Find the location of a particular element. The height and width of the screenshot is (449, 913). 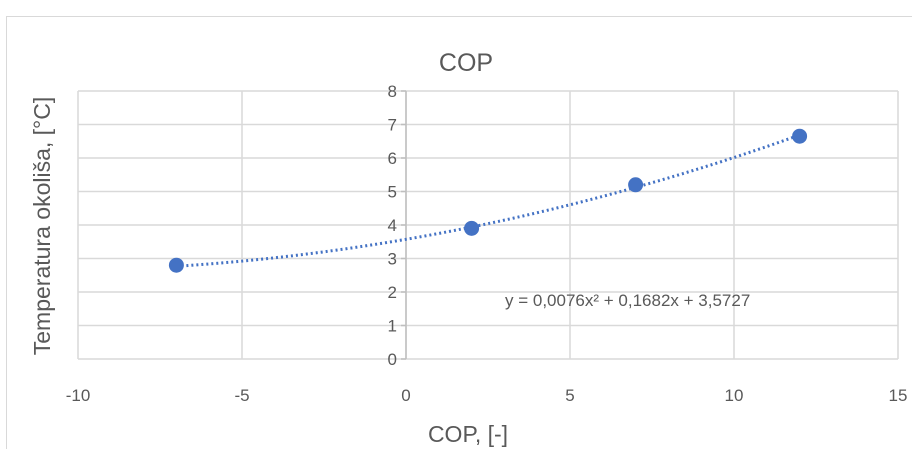

y-tick-label: 3 is located at coordinates (392, 259).